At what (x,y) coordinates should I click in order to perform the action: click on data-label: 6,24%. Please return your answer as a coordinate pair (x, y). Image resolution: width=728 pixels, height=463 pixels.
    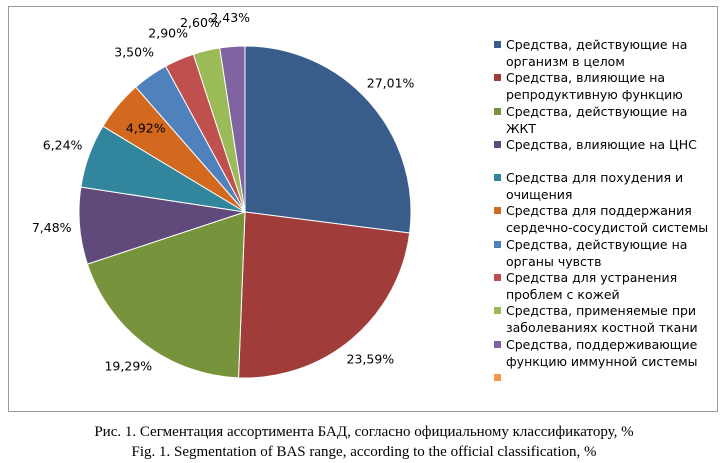
    Looking at the image, I should click on (63, 145).